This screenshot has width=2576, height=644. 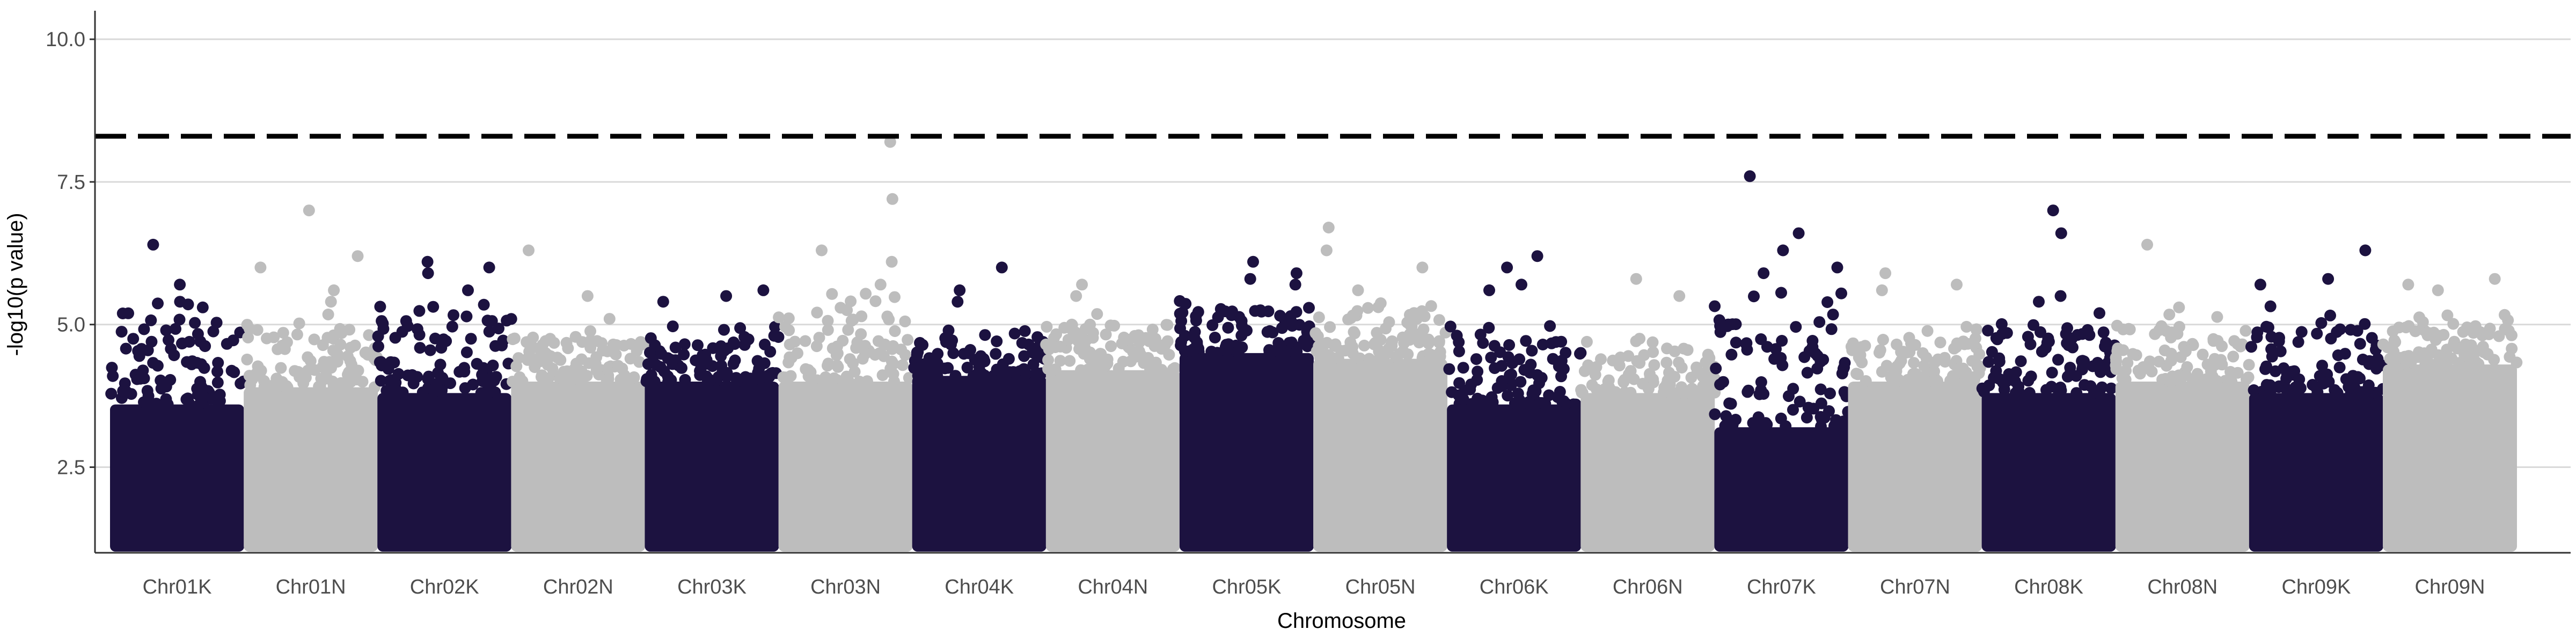 I want to click on chromosome-Chr06N, so click(x=1648, y=412).